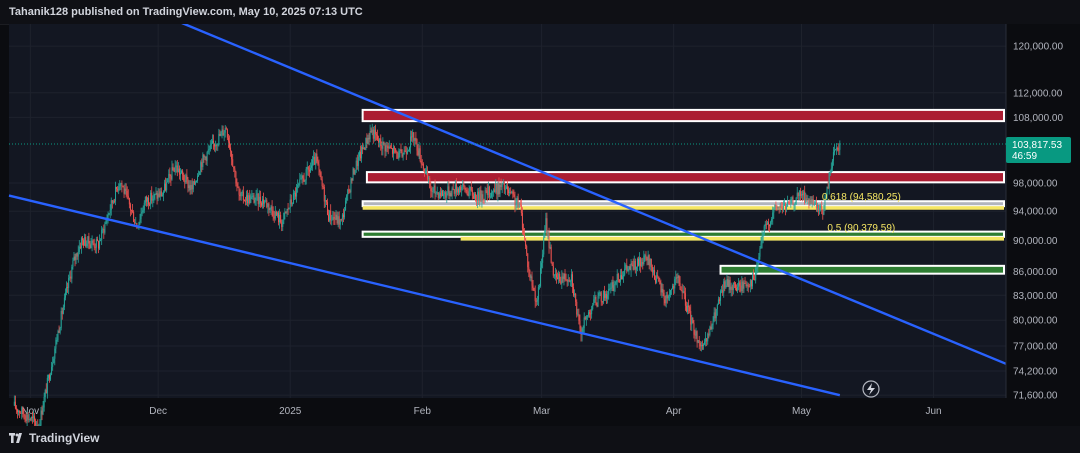 This screenshot has width=1080, height=453. Describe the element at coordinates (54, 438) in the screenshot. I see `tradingview-logo: TradingView` at that location.